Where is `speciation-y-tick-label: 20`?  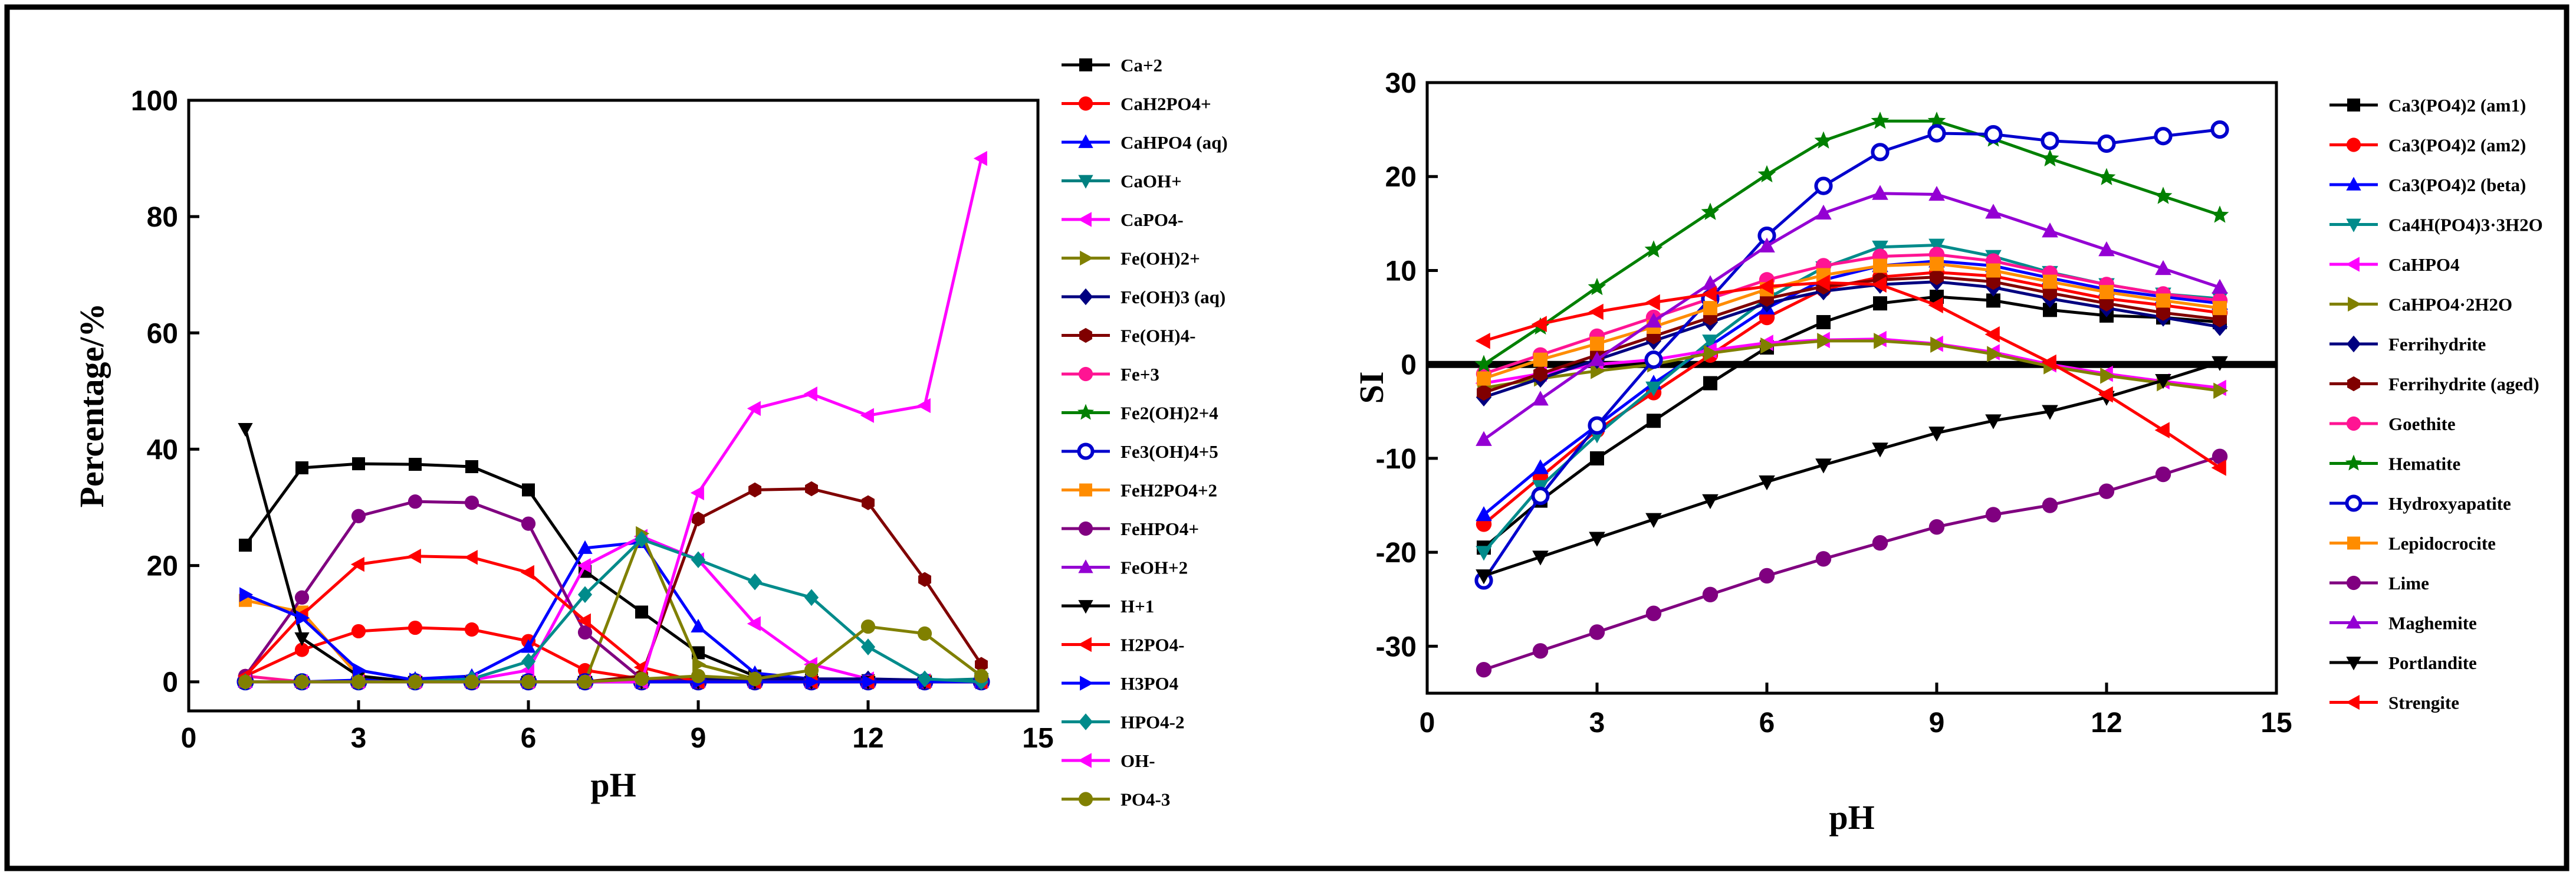 speciation-y-tick-label: 20 is located at coordinates (162, 566).